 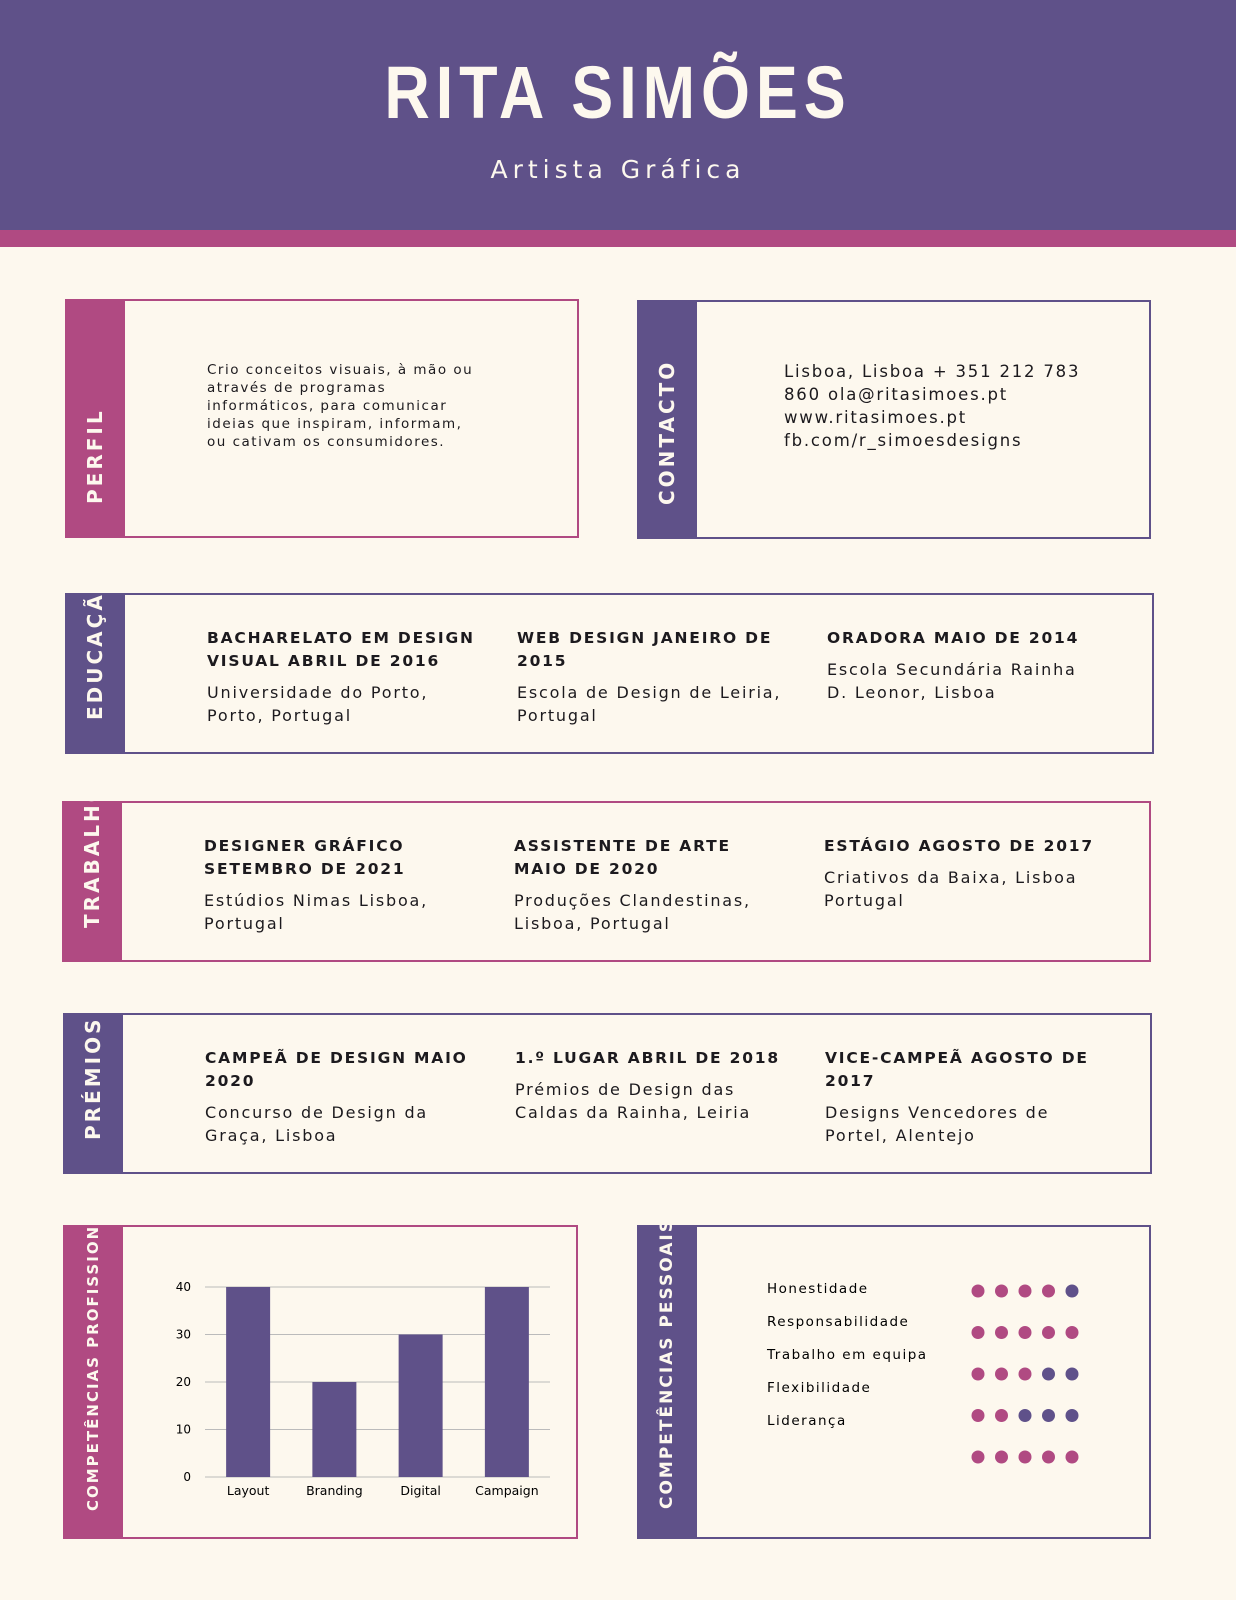 I want to click on section-sidebar: PERFIL, so click(x=95, y=418).